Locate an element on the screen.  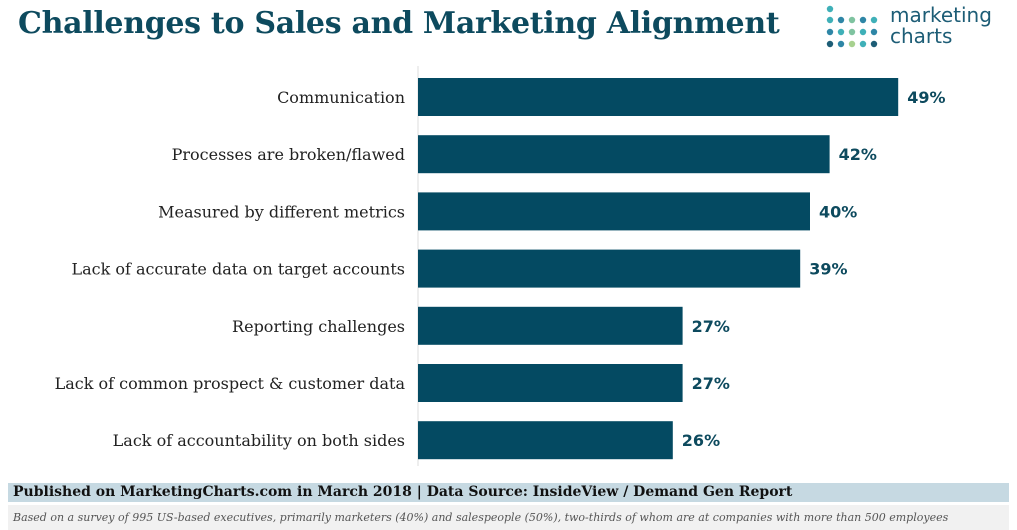
value-label: 49% is located at coordinates (926, 97).